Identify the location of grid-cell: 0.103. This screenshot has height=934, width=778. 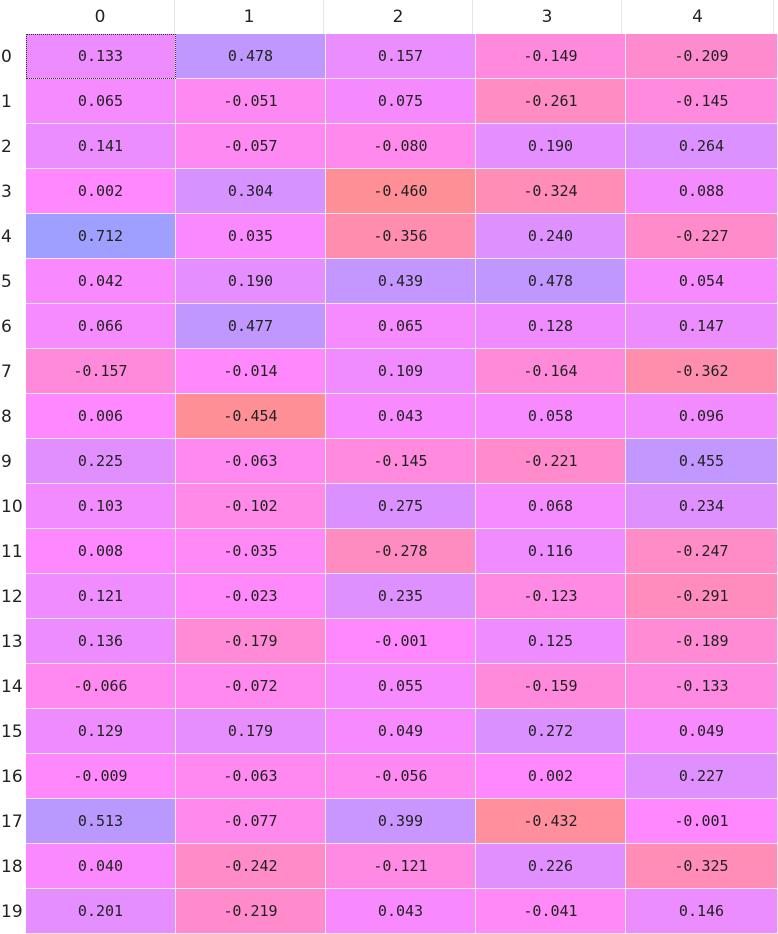
(101, 506).